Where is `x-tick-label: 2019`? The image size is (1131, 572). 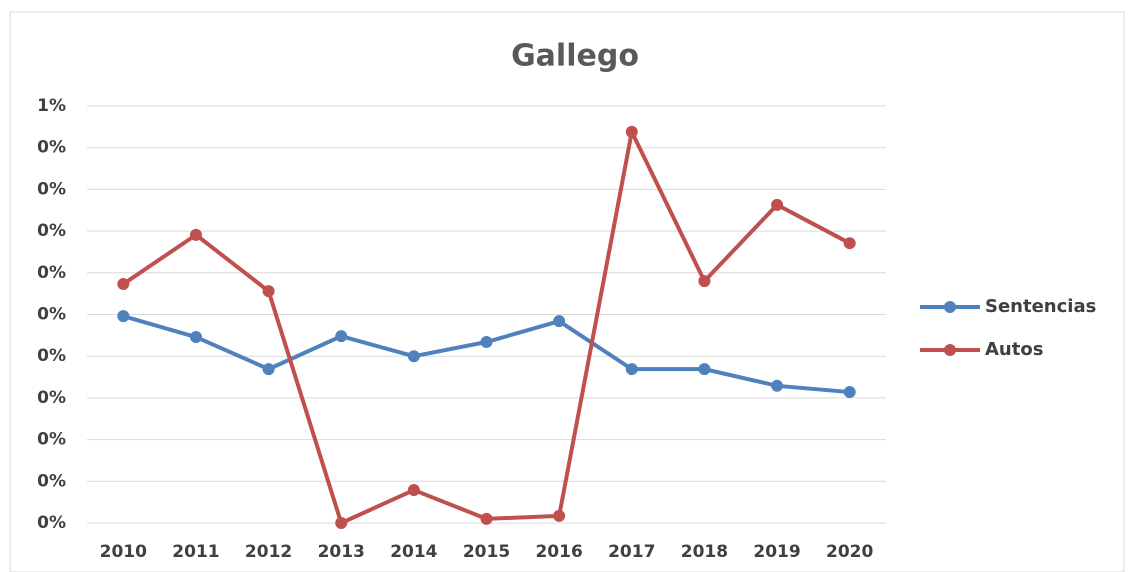
x-tick-label: 2019 is located at coordinates (776, 552).